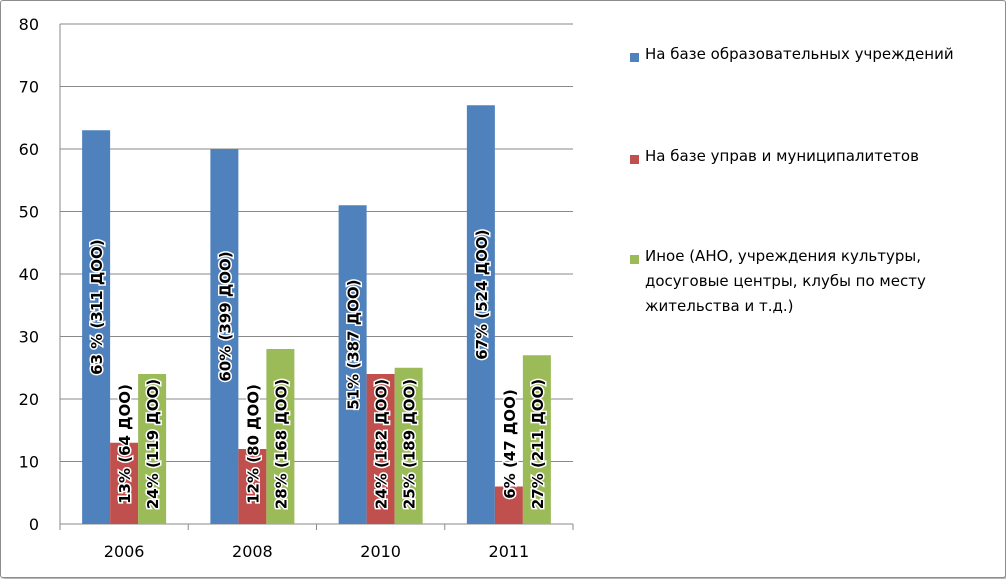  I want to click on y-tick-label: 10, so click(29, 462).